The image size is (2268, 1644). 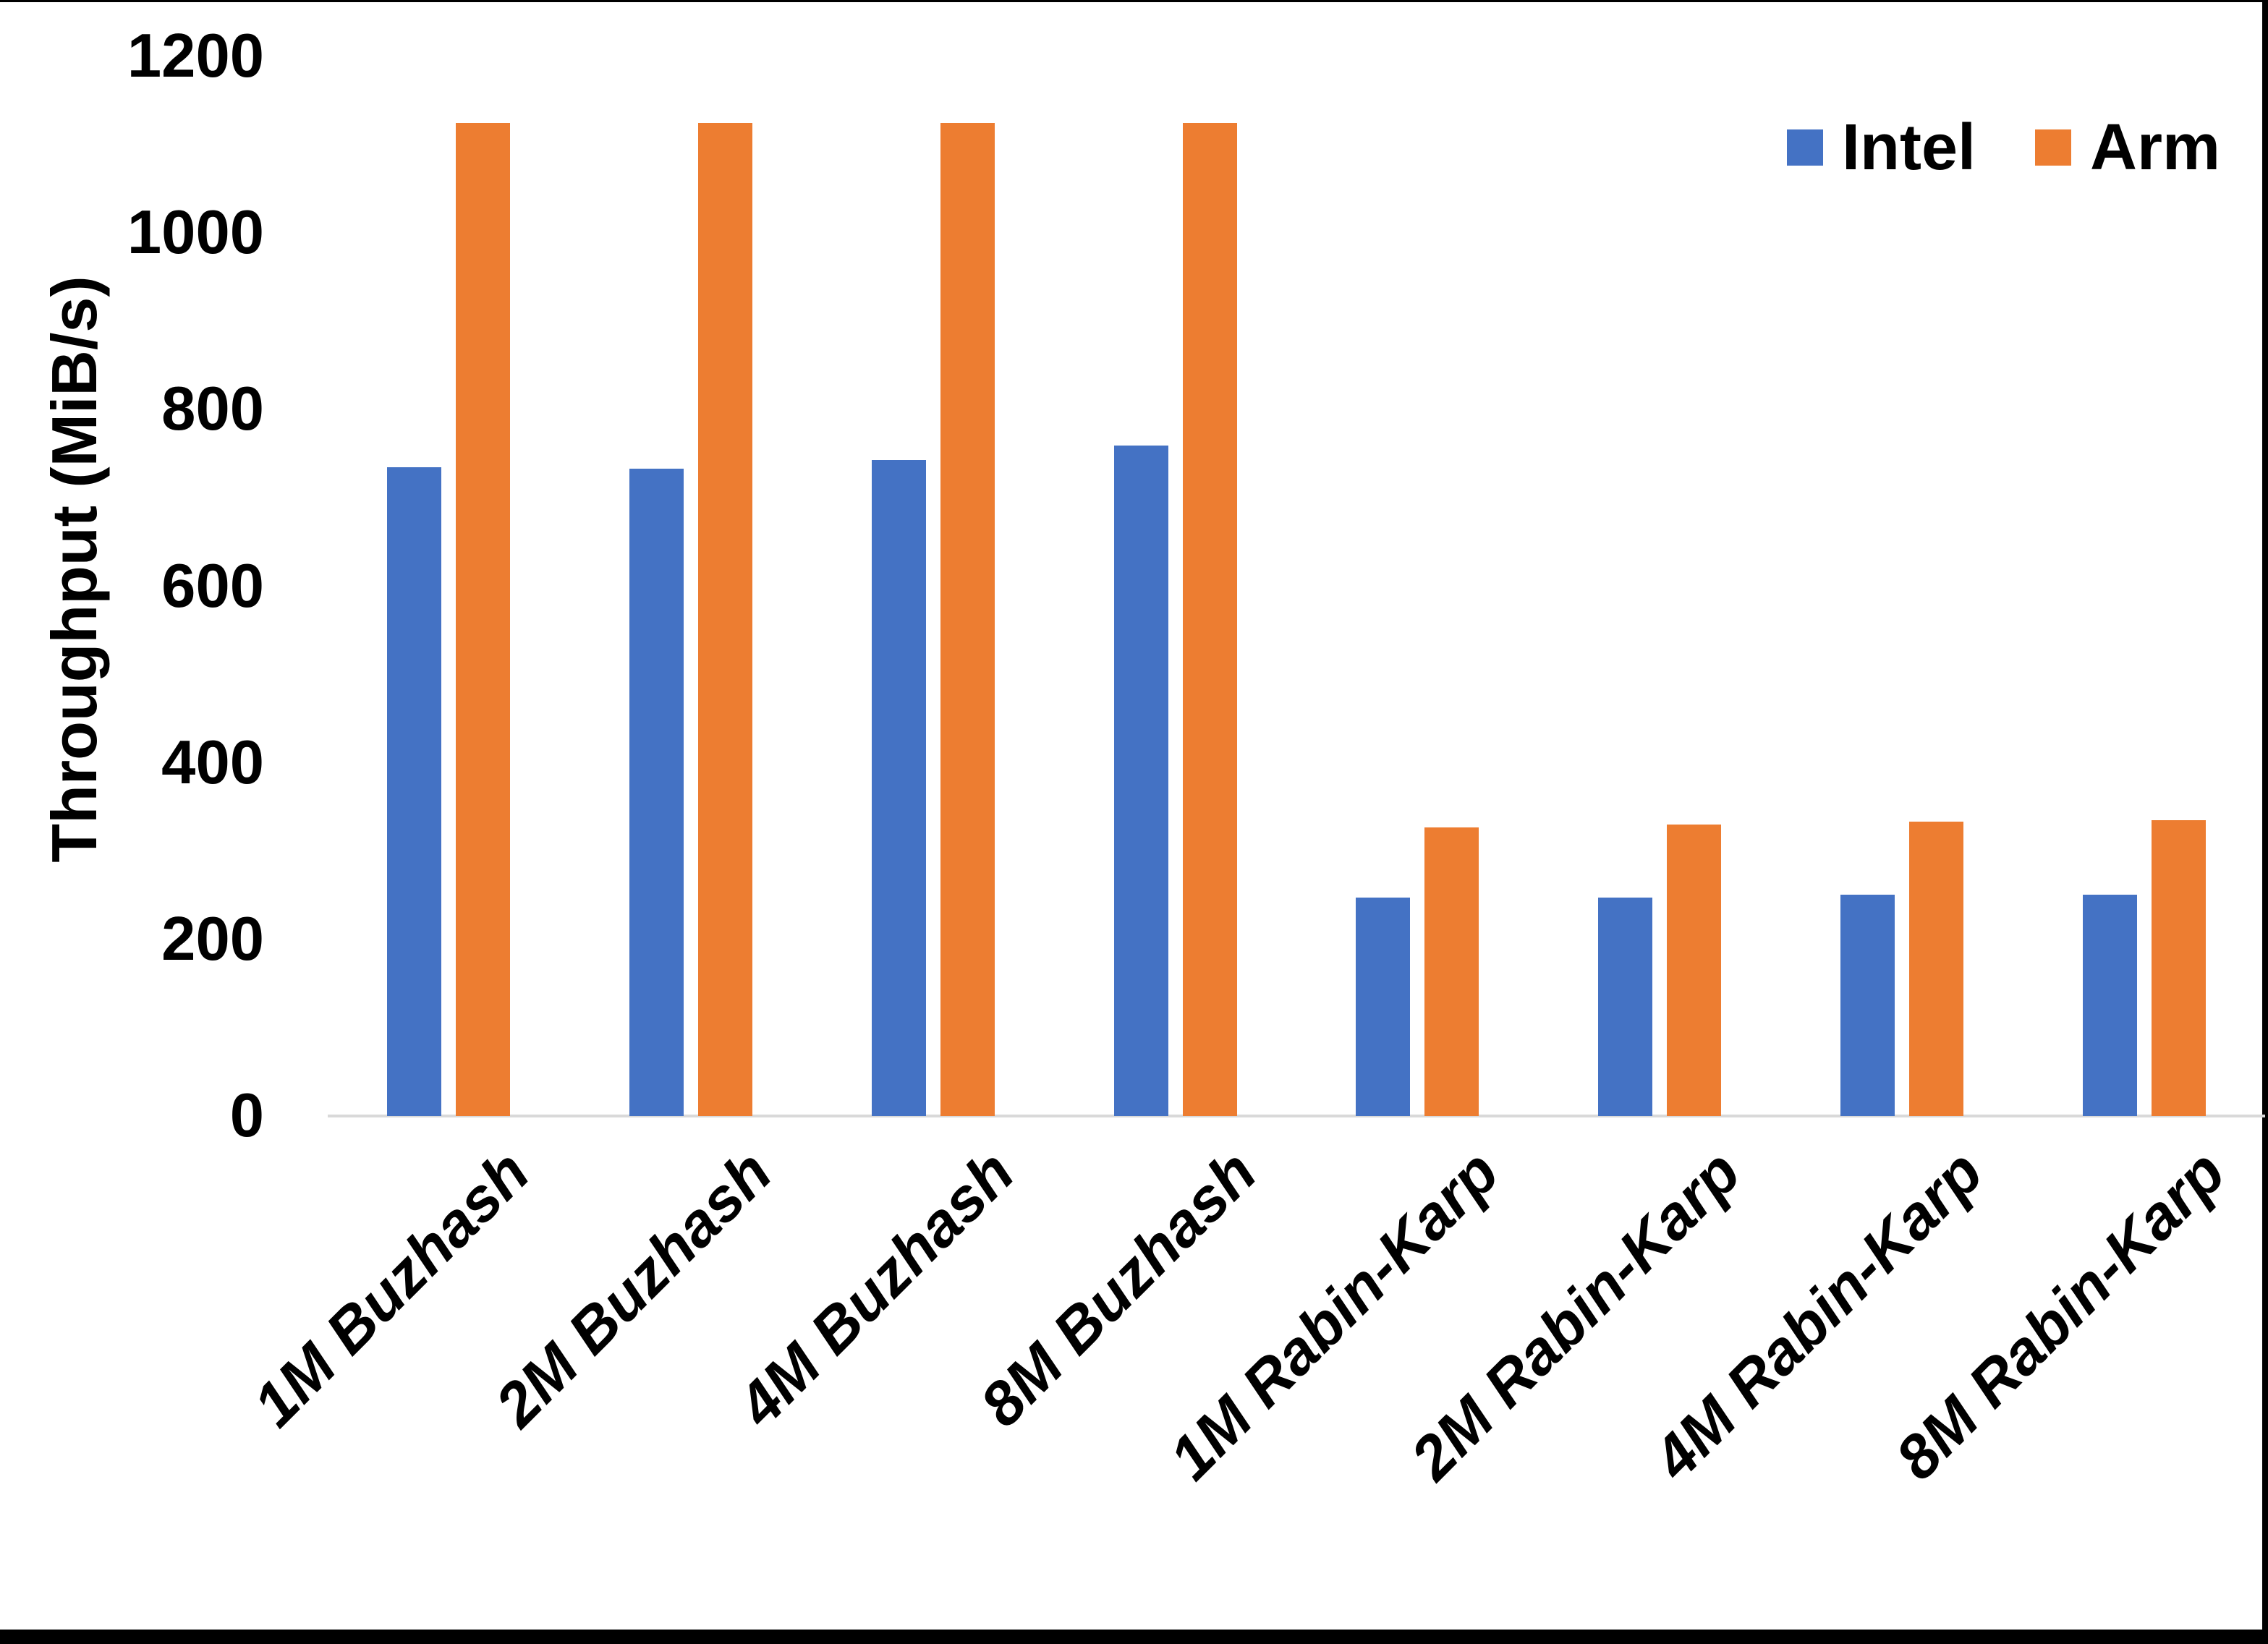 I want to click on bar-intel-1m-rabin-karp, so click(x=1383, y=1007).